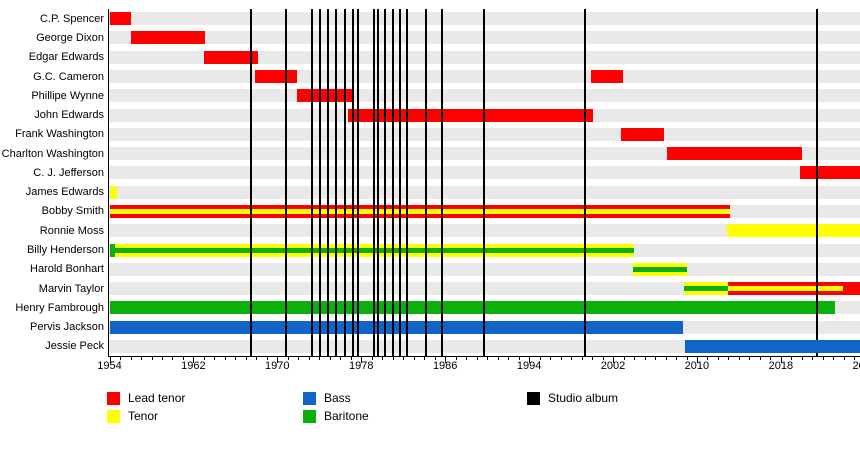  Describe the element at coordinates (64, 192) in the screenshot. I see `member-label-james-edwards: James Edwards` at that location.